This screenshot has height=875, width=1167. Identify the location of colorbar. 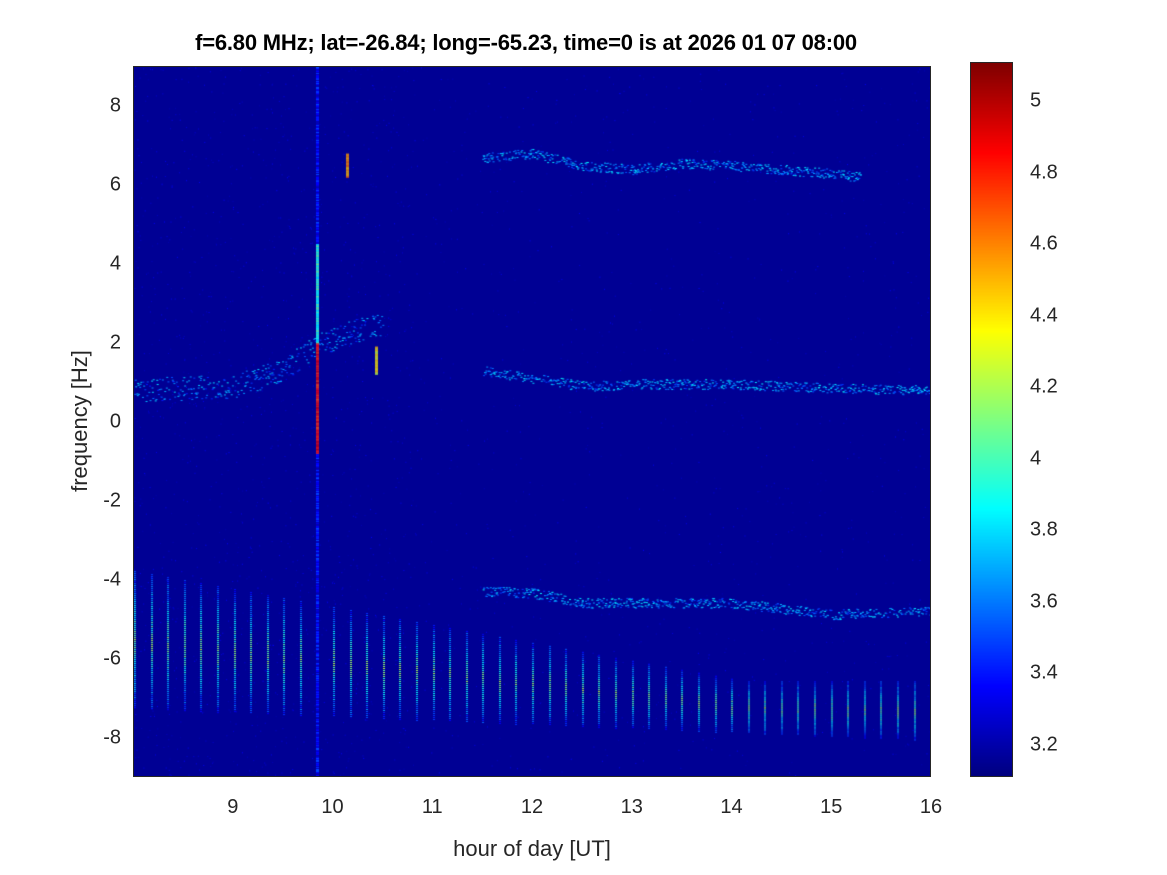
(991, 419).